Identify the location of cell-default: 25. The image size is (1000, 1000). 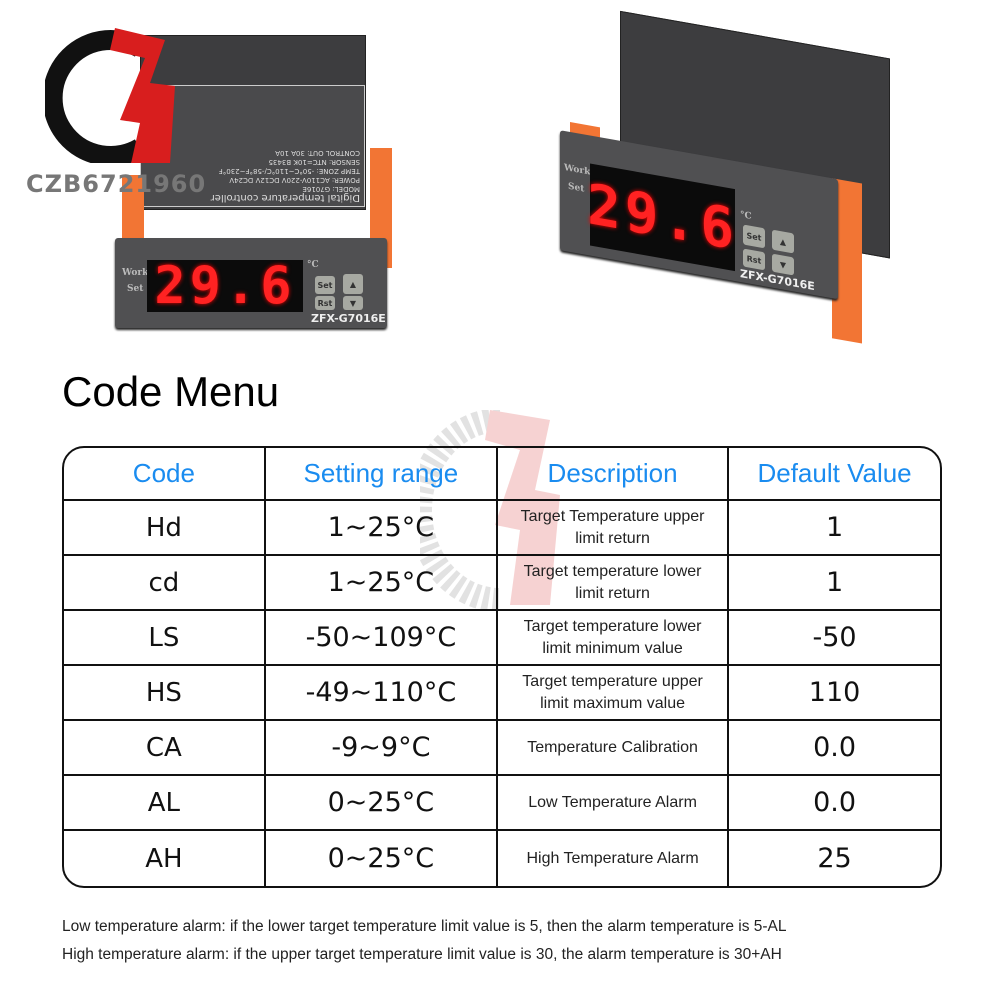
(834, 858).